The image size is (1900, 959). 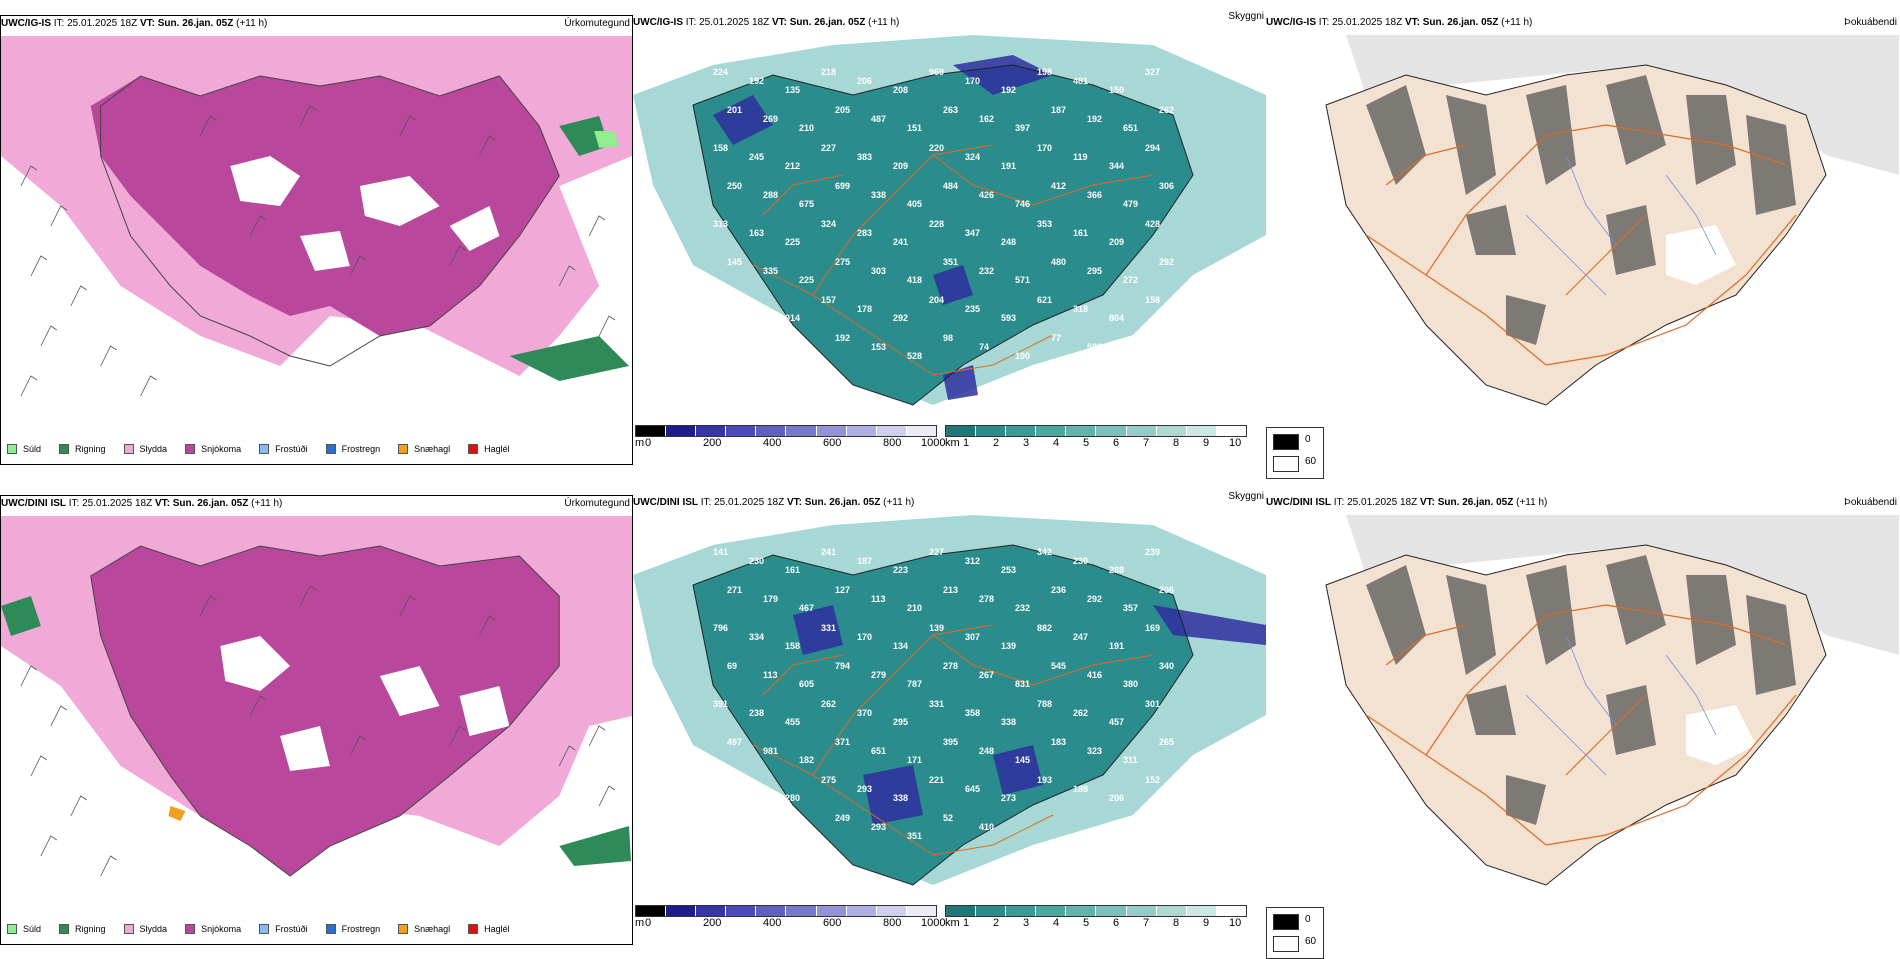 What do you see at coordinates (1116, 242) in the screenshot?
I see `ceiling-label: 209` at bounding box center [1116, 242].